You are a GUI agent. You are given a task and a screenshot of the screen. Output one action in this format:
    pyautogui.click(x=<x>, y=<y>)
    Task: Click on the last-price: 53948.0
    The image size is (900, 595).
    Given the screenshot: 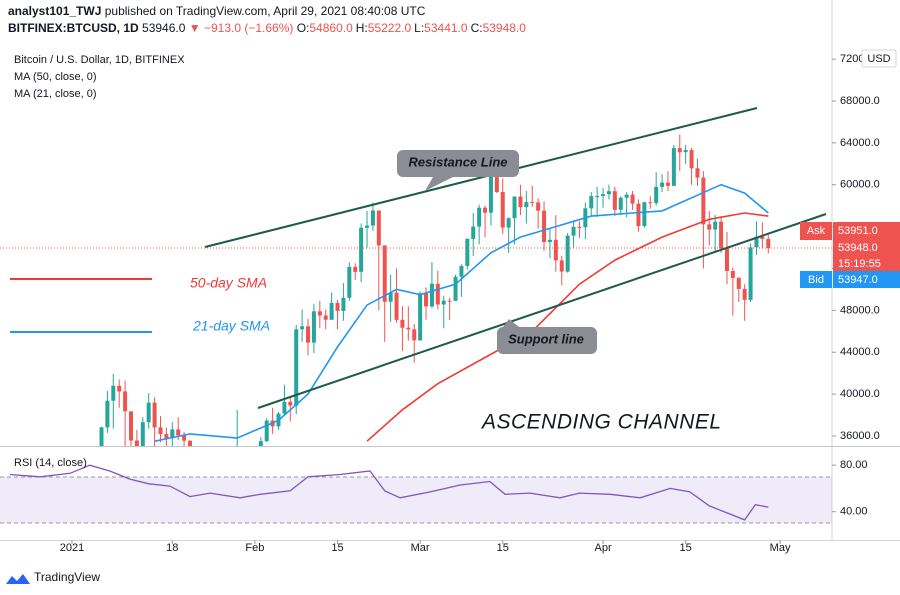 What is the action you would take?
    pyautogui.click(x=858, y=248)
    